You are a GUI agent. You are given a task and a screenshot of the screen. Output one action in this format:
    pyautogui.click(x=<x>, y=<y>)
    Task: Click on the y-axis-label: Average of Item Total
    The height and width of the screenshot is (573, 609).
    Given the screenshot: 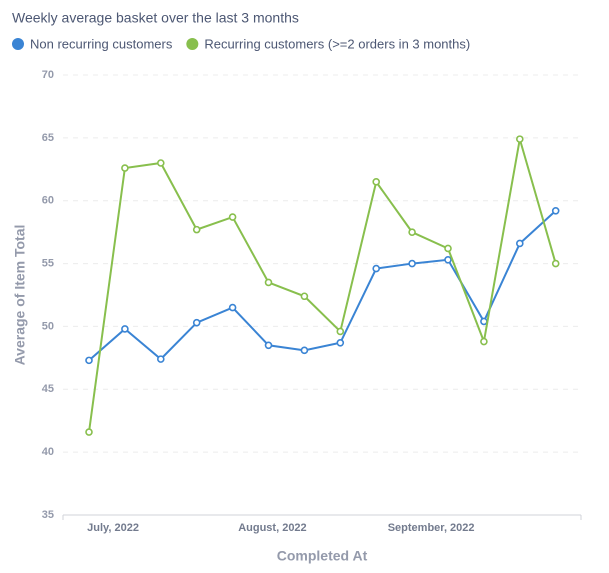 What is the action you would take?
    pyautogui.click(x=20, y=295)
    